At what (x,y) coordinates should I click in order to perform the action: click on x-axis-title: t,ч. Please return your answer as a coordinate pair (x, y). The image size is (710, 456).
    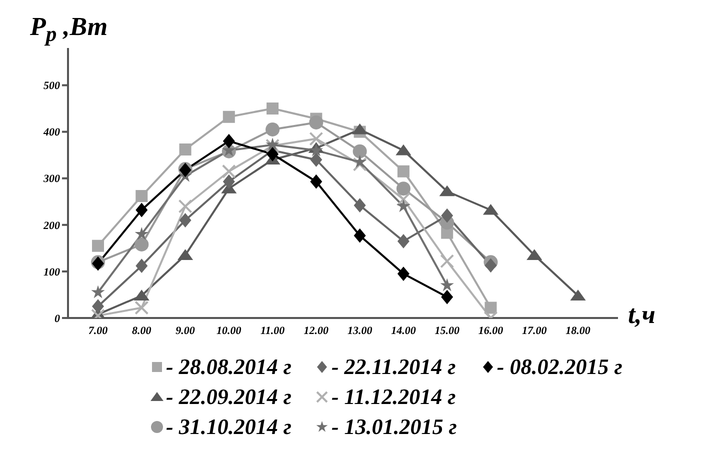
    Looking at the image, I should click on (642, 315).